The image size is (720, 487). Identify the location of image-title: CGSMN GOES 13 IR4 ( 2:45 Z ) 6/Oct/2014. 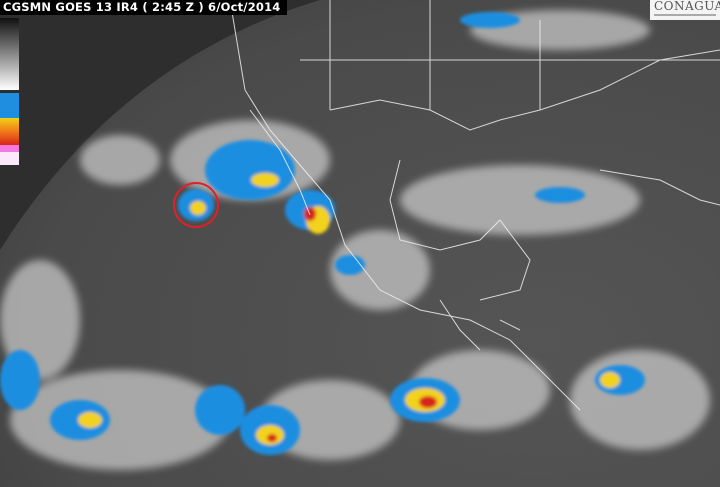
(143, 7).